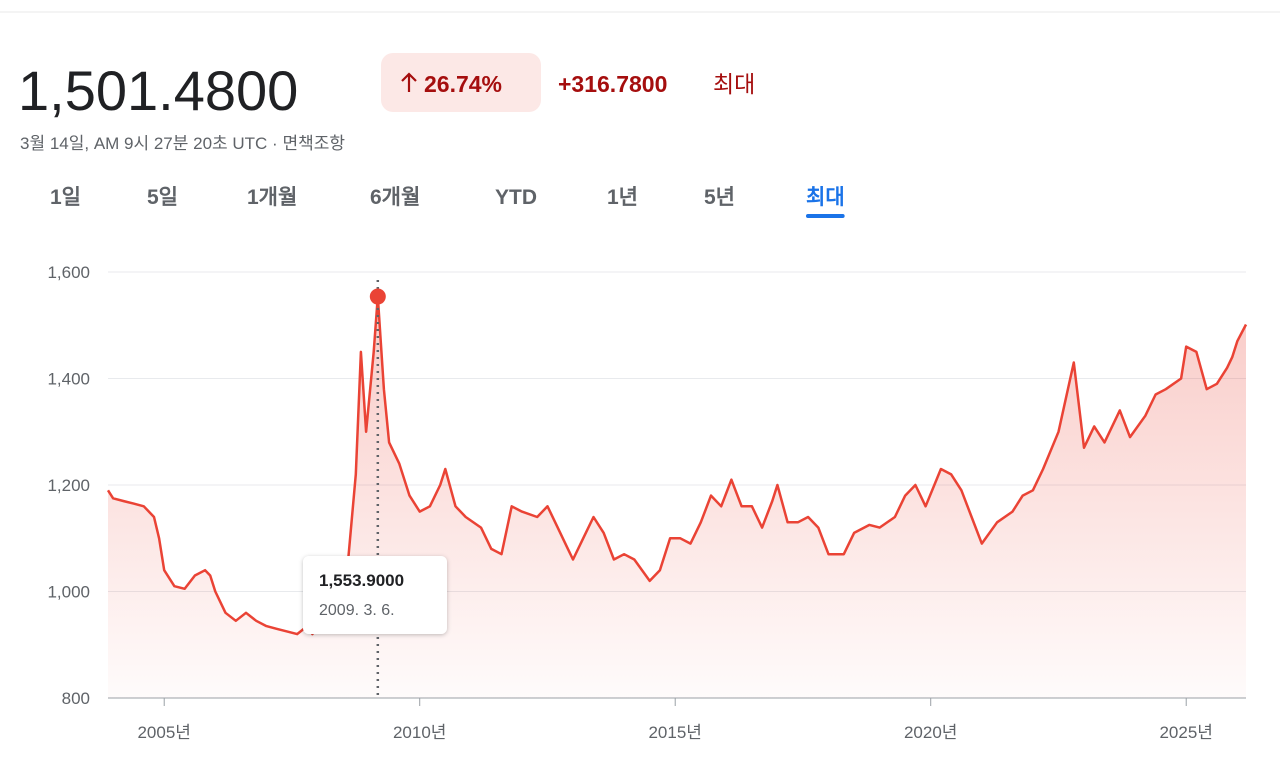 The height and width of the screenshot is (760, 1280). Describe the element at coordinates (377, 296) in the screenshot. I see `hover-point` at that location.